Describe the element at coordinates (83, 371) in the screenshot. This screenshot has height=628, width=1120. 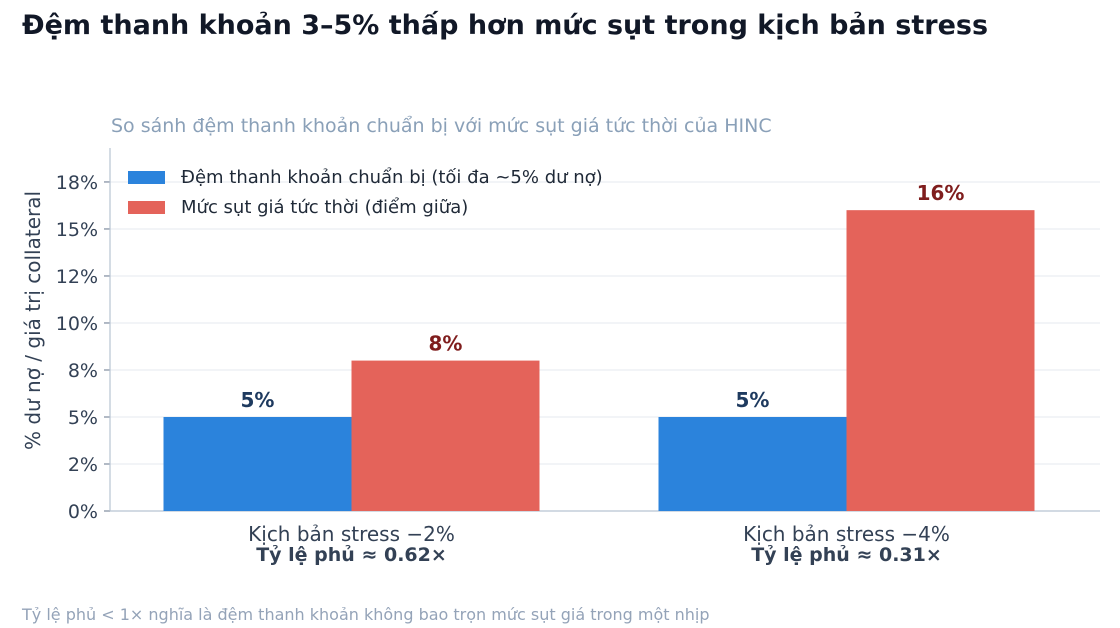
I see `y-tick-label: 8%` at that location.